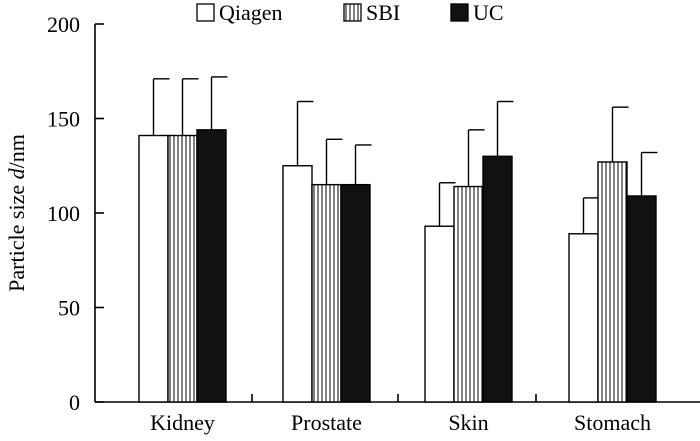 The height and width of the screenshot is (441, 700). What do you see at coordinates (352, 12) in the screenshot?
I see `legend-swatch-sbi` at bounding box center [352, 12].